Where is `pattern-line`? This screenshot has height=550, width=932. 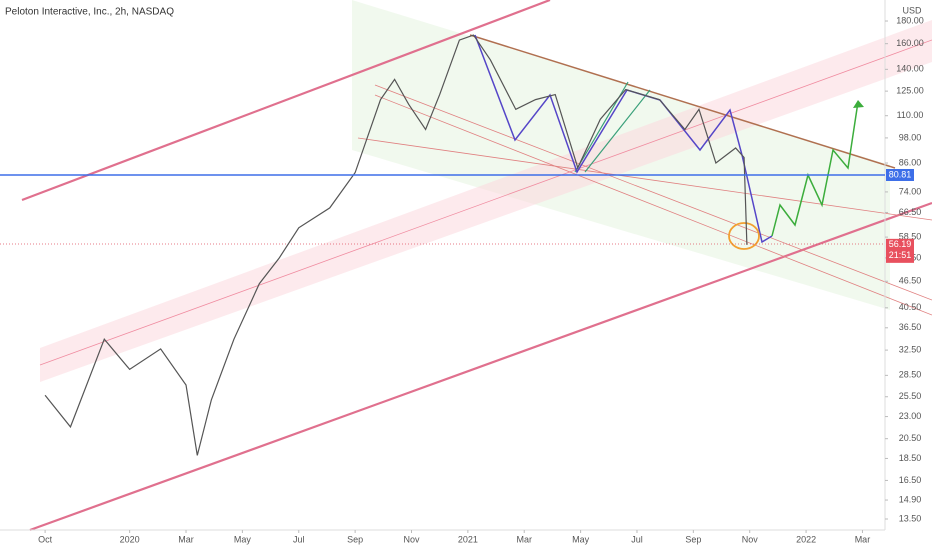
pattern-line is located at coordinates (617, 131).